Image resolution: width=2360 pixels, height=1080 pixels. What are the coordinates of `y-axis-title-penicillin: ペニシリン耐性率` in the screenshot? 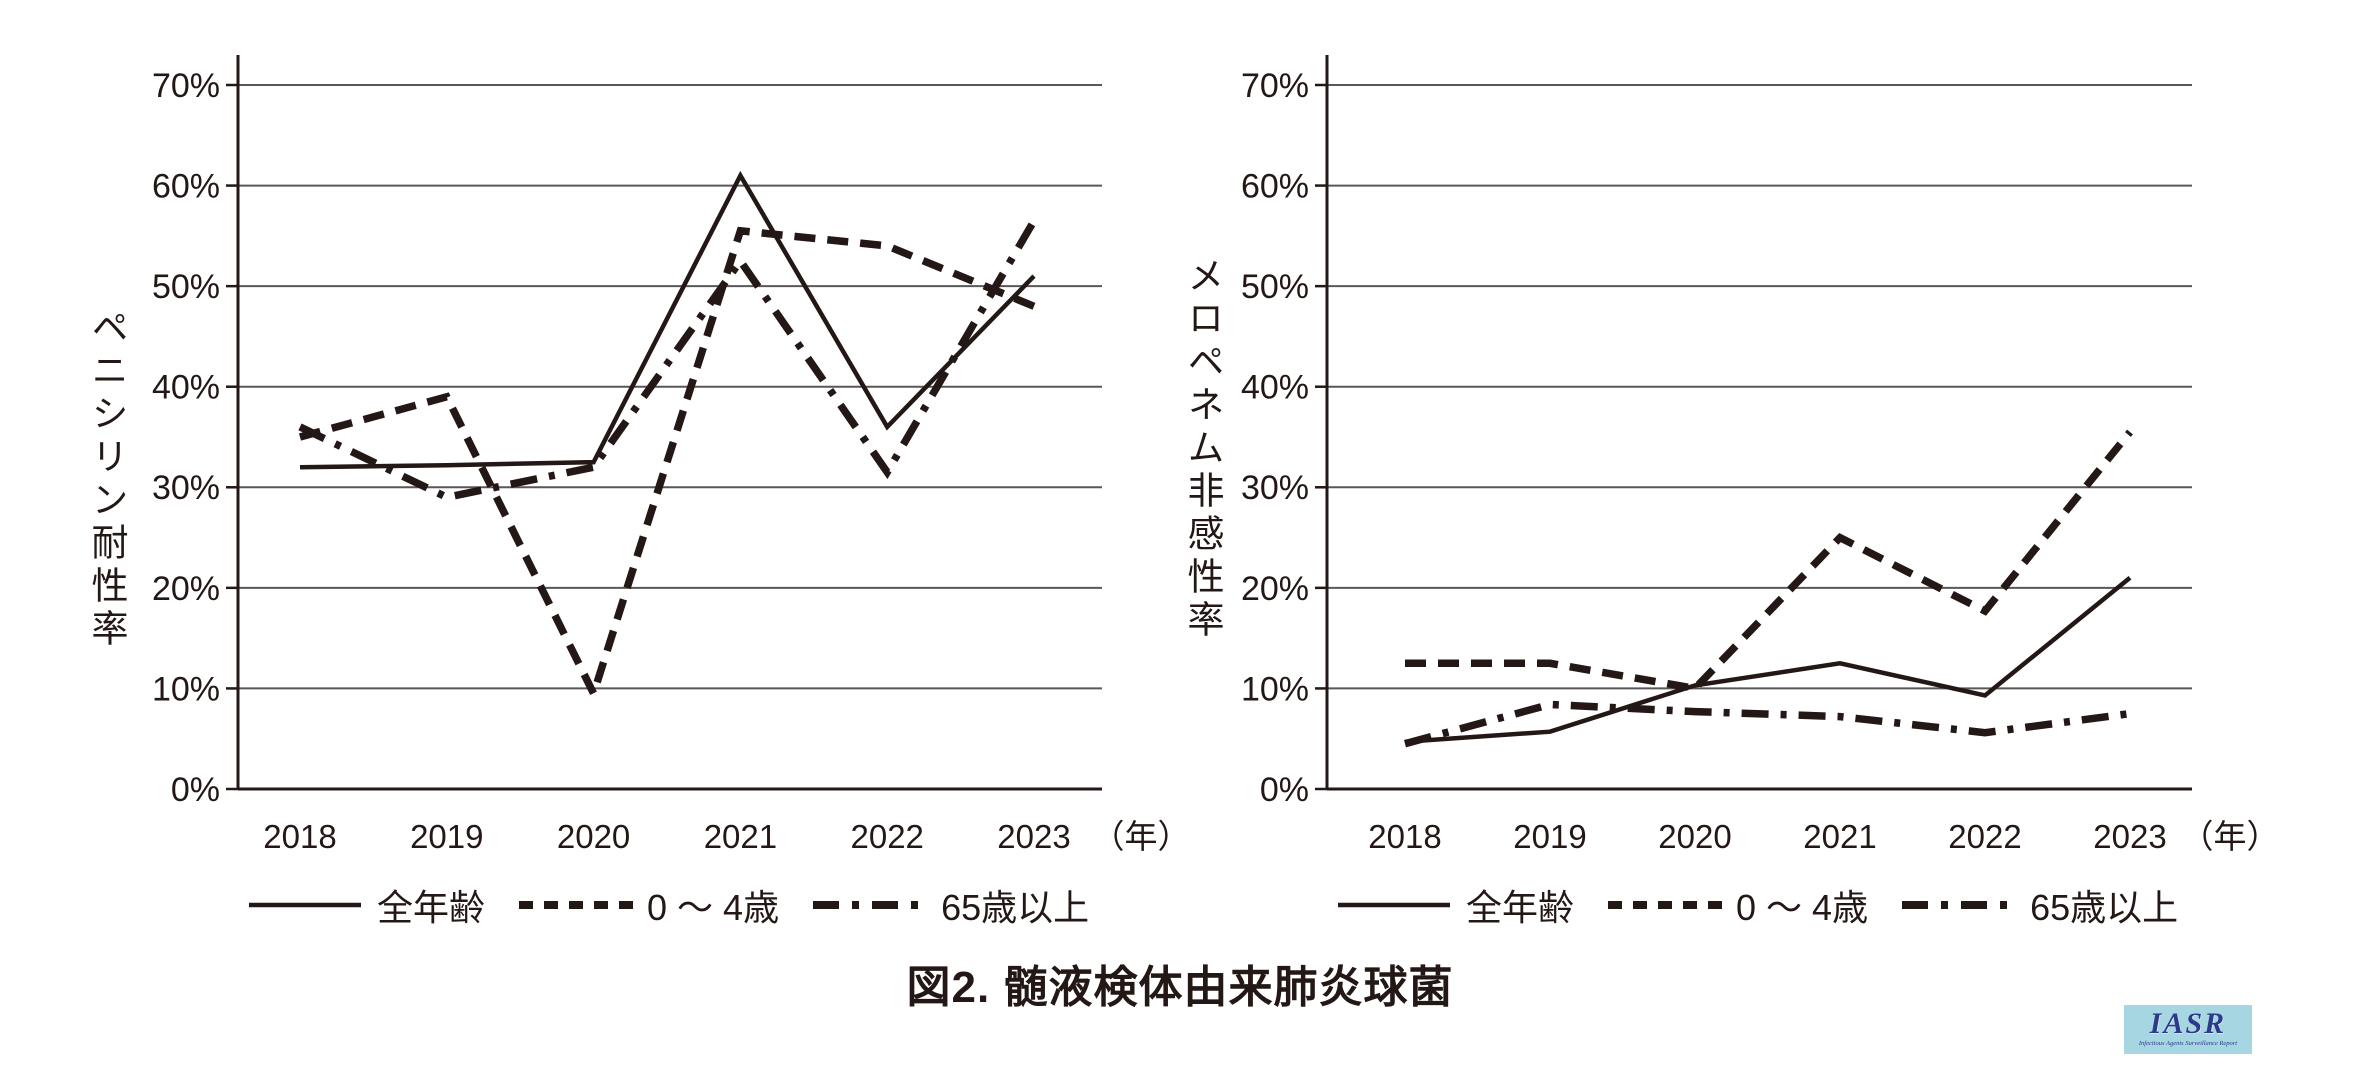 It's located at (106, 480).